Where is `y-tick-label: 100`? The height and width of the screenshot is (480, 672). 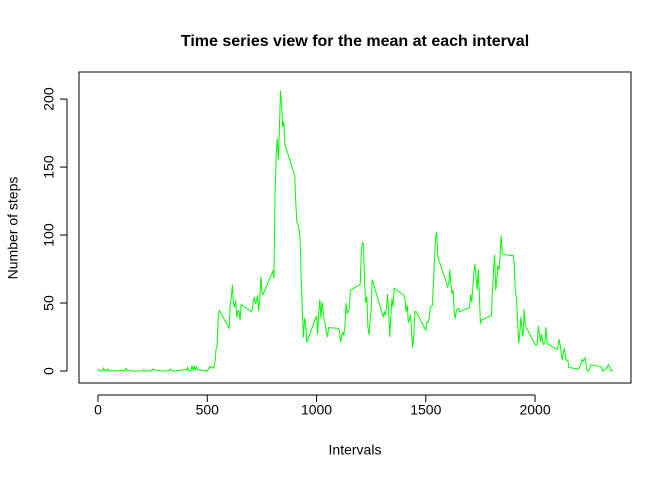 y-tick-label: 100 is located at coordinates (49, 235).